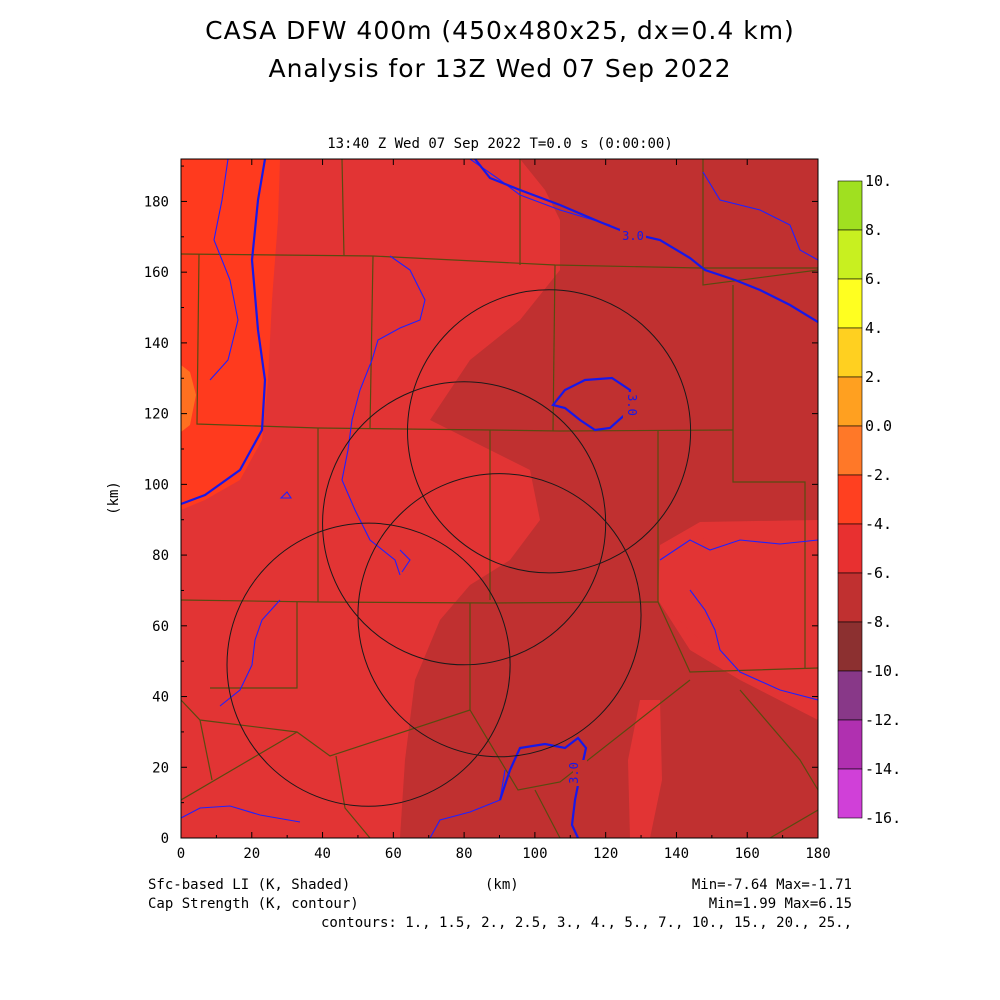 Image resolution: width=1000 pixels, height=1000 pixels. Describe the element at coordinates (874, 230) in the screenshot. I see `colorbar-label: 8.` at that location.